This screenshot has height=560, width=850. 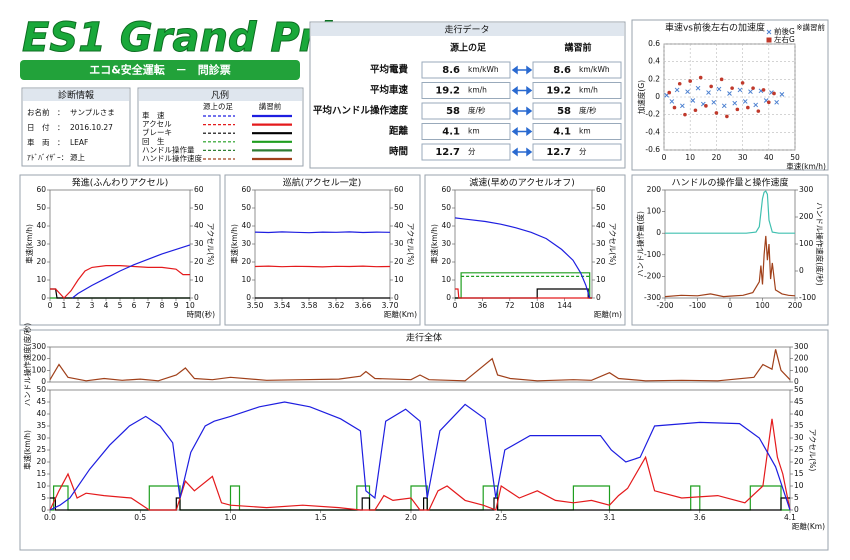 What do you see at coordinates (246, 261) in the screenshot?
I see `y-tick-label: 20` at bounding box center [246, 261].